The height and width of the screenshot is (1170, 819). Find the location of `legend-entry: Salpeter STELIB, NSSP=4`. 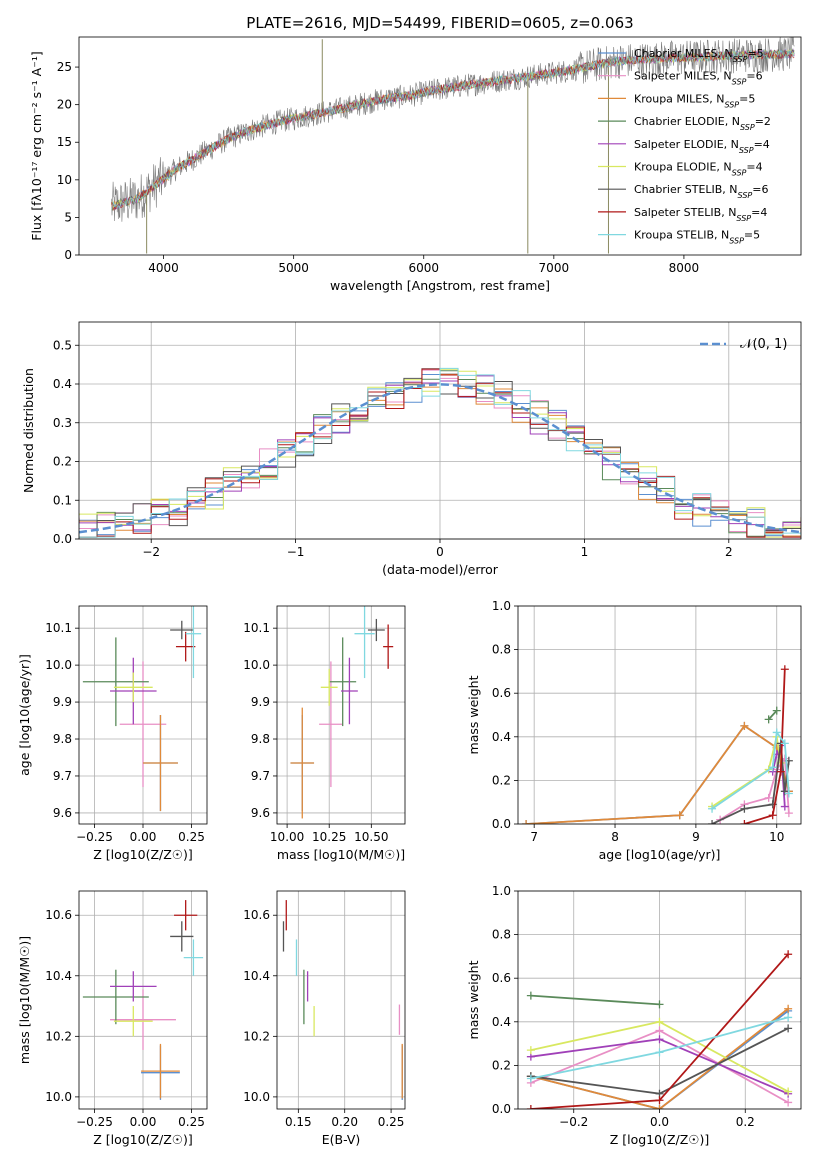

legend-entry: Salpeter STELIB, NSSP=4 is located at coordinates (700, 214).